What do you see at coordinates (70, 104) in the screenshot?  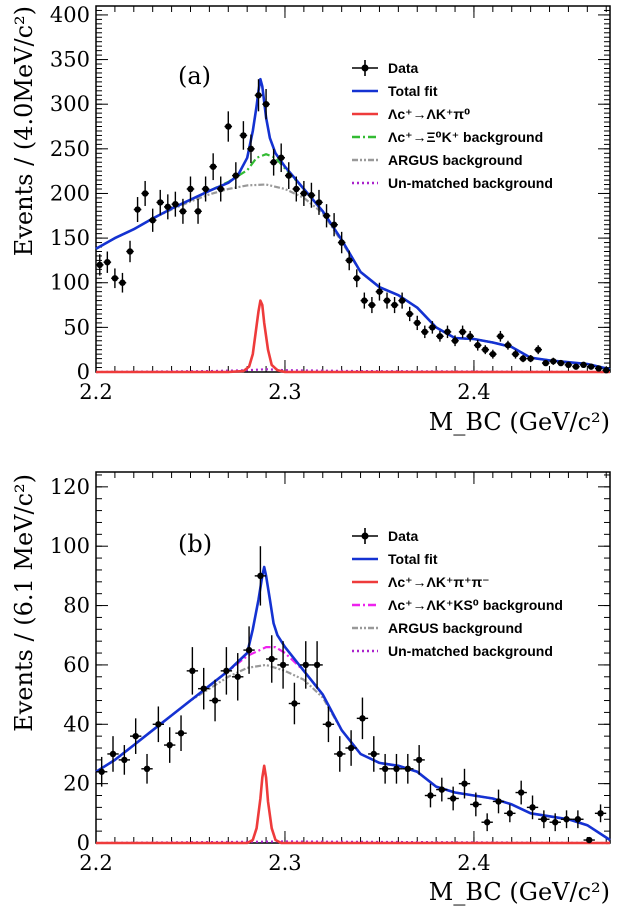 I see `y-tick-label: 300` at bounding box center [70, 104].